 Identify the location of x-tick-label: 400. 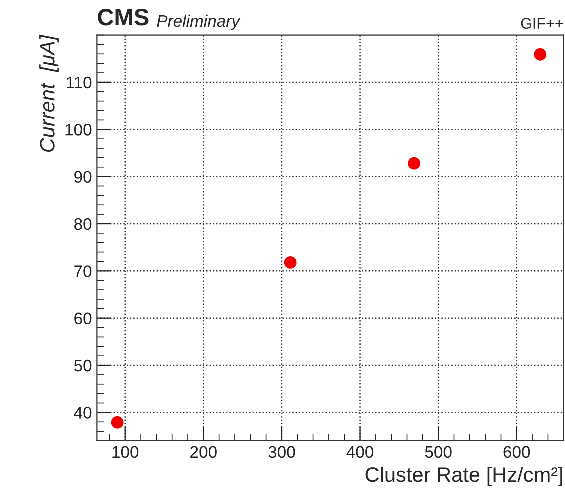
(360, 452).